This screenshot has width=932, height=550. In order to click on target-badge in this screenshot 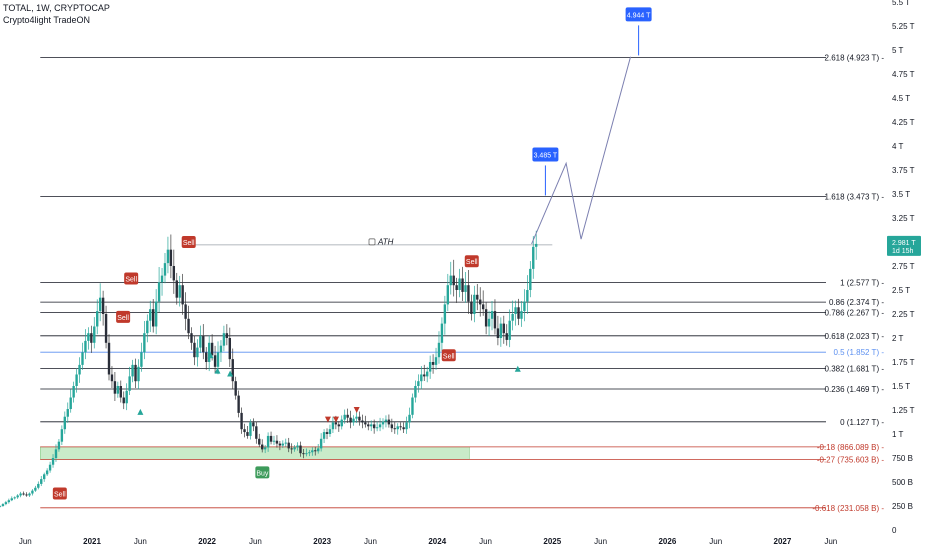, I will do `click(638, 14)`.